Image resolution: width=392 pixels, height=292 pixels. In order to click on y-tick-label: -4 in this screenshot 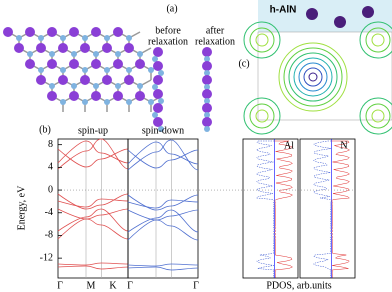, I will do `click(49, 212)`.